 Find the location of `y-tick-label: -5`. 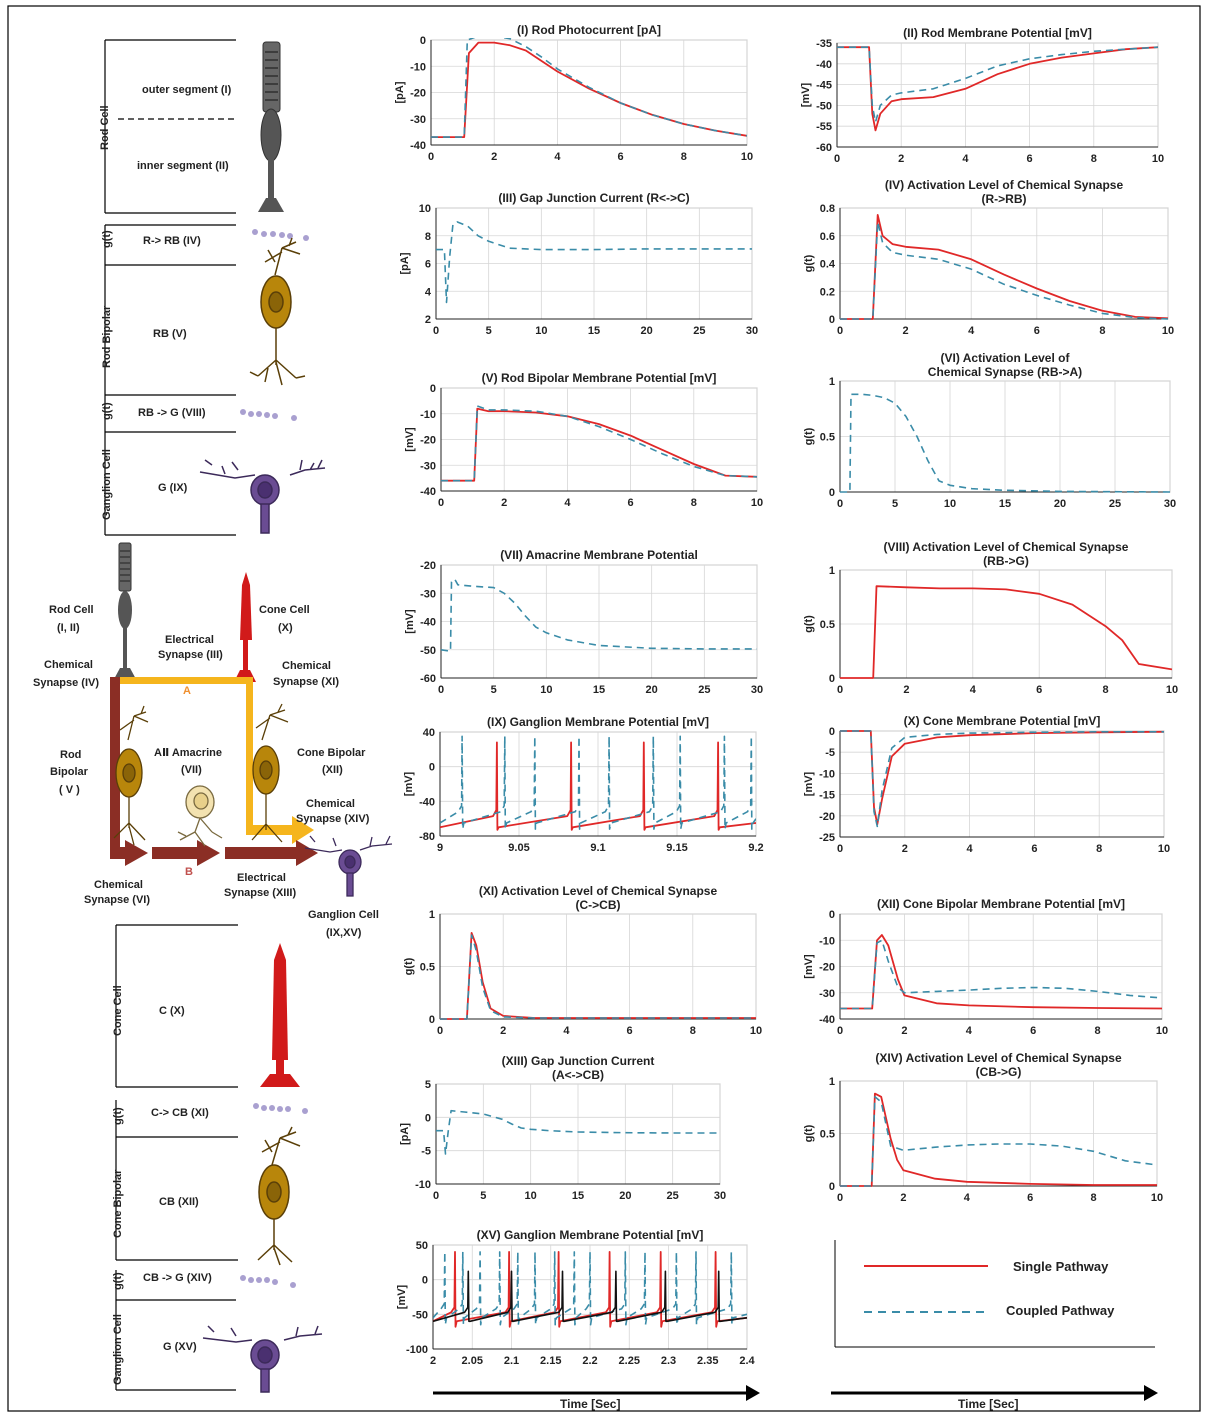

y-tick-label: -5 is located at coordinates (426, 1152).